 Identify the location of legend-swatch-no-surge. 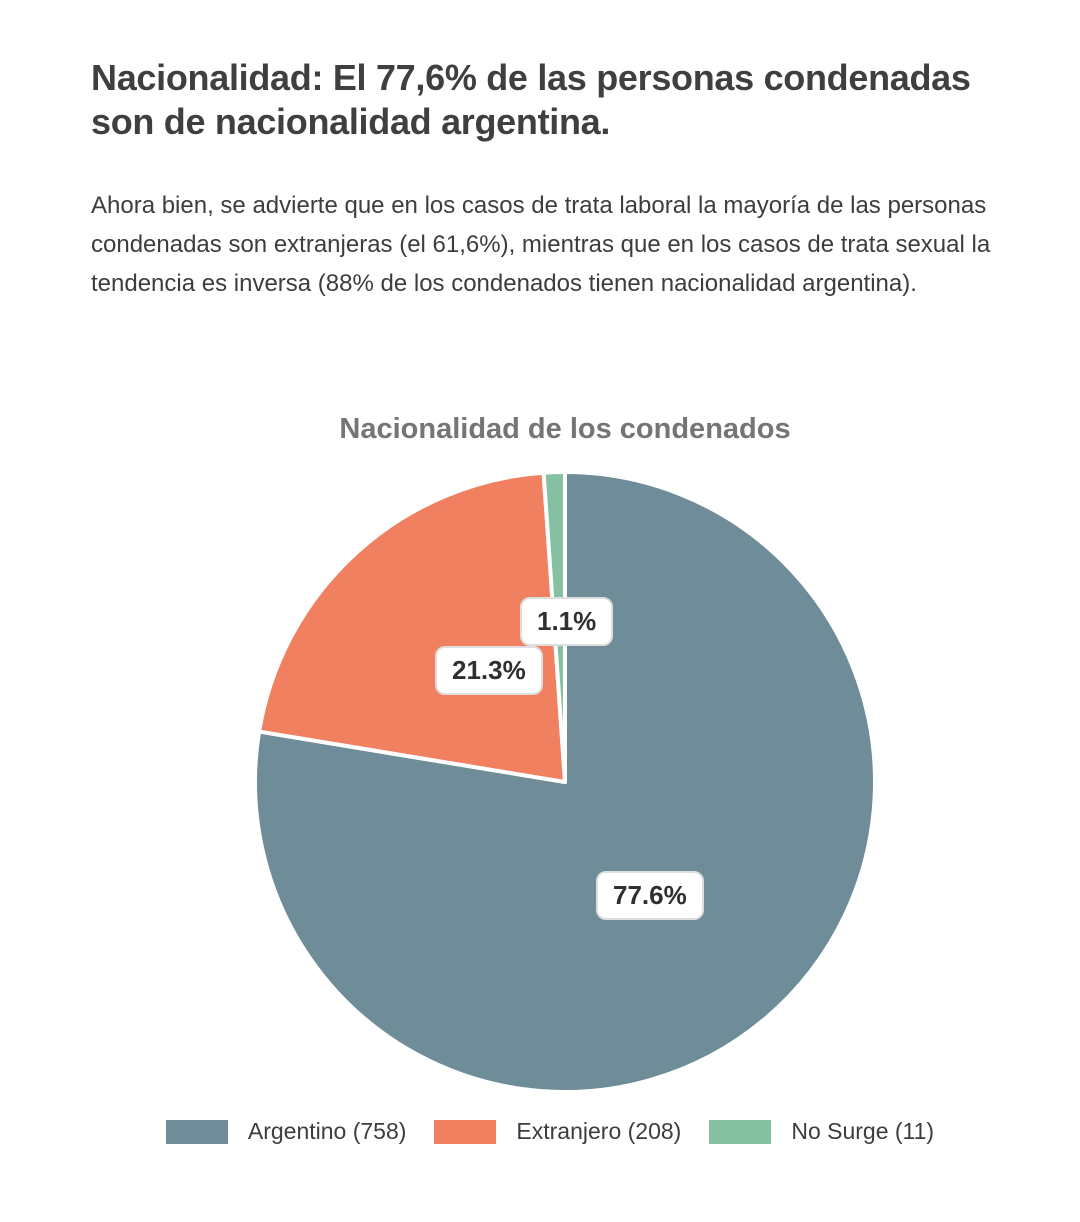
(740, 1131).